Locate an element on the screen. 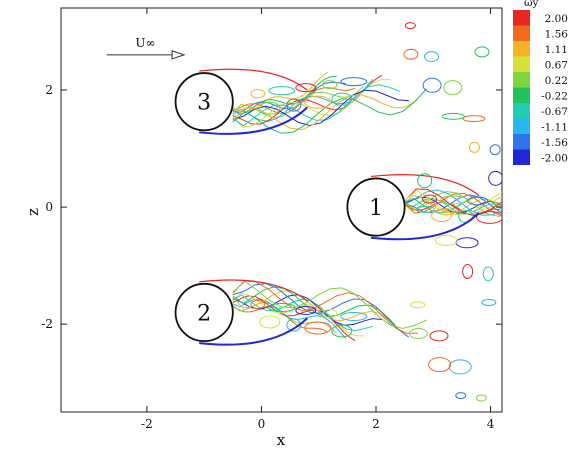 The height and width of the screenshot is (450, 571). y-axis-title: z is located at coordinates (33, 212).